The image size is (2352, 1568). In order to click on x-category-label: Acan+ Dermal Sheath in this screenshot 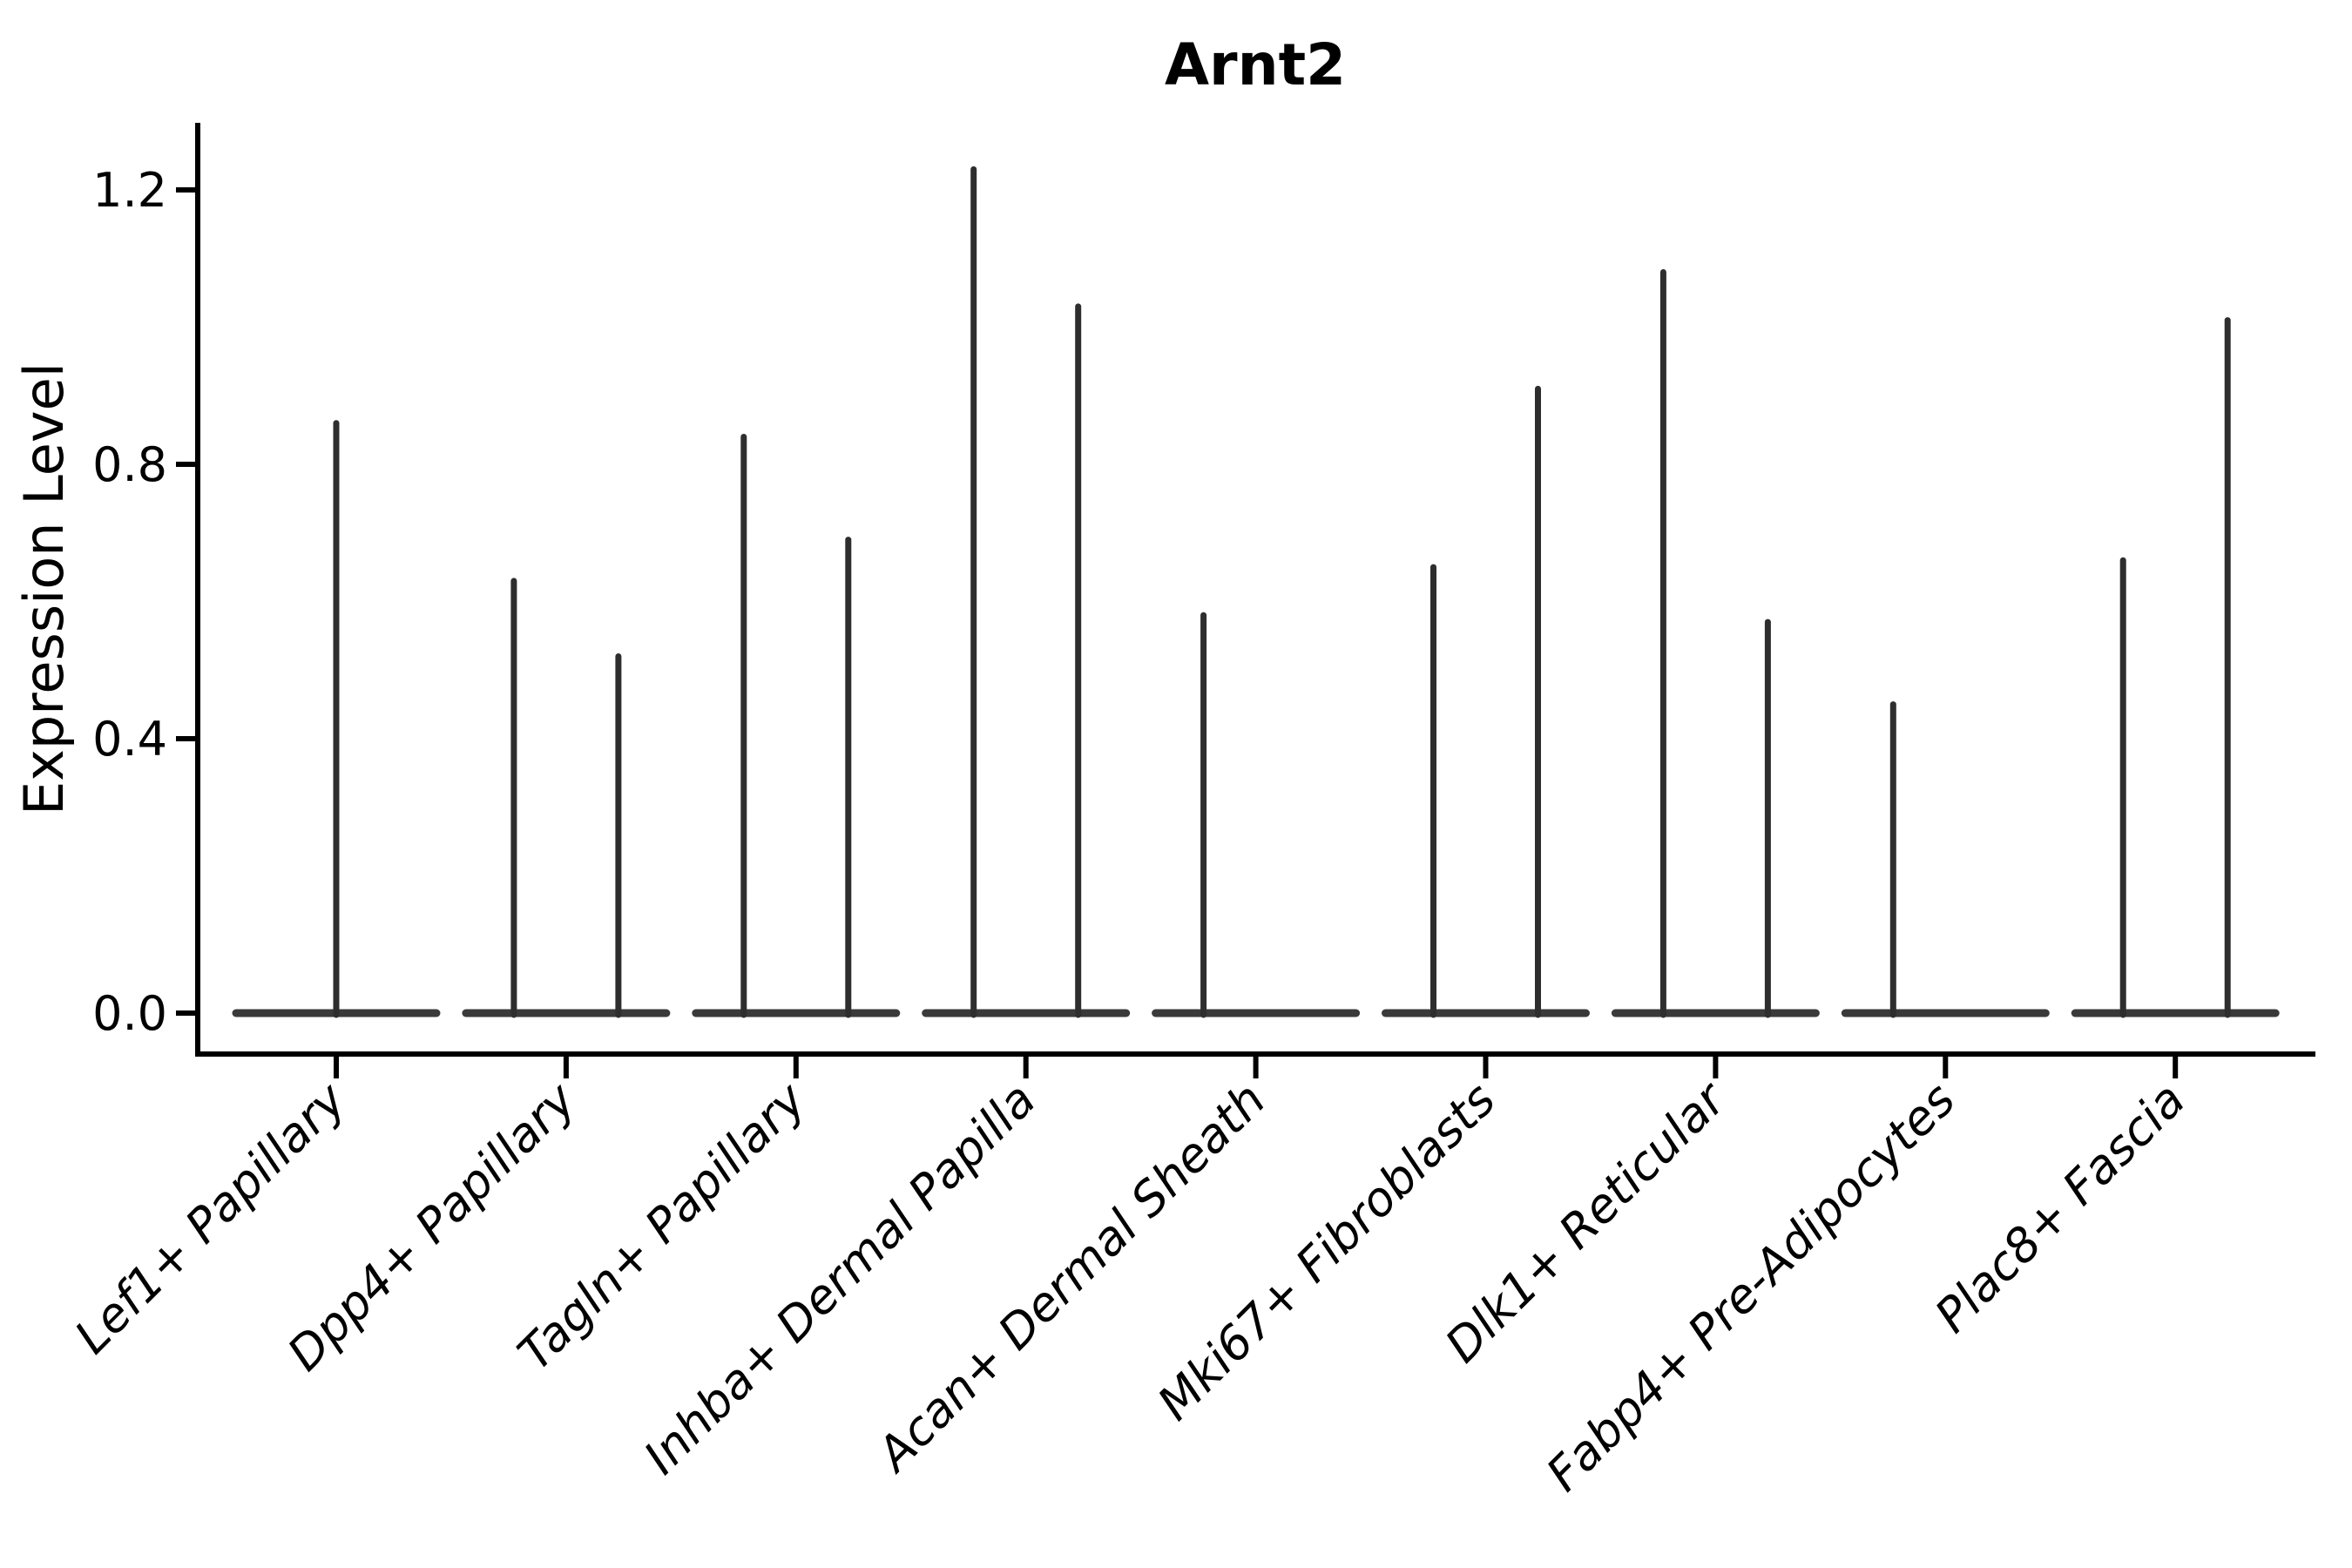, I will do `click(1070, 1278)`.